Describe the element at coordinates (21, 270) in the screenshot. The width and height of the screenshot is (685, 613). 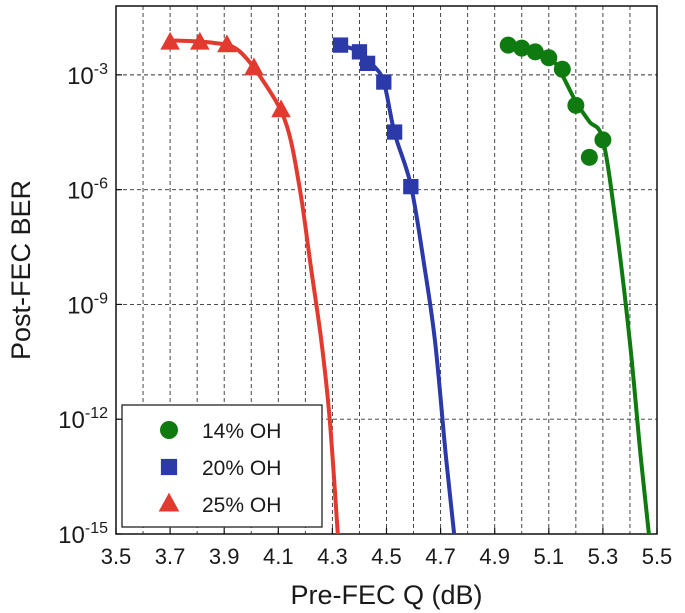
I see `y-axis-title: Post-FEC BER` at that location.